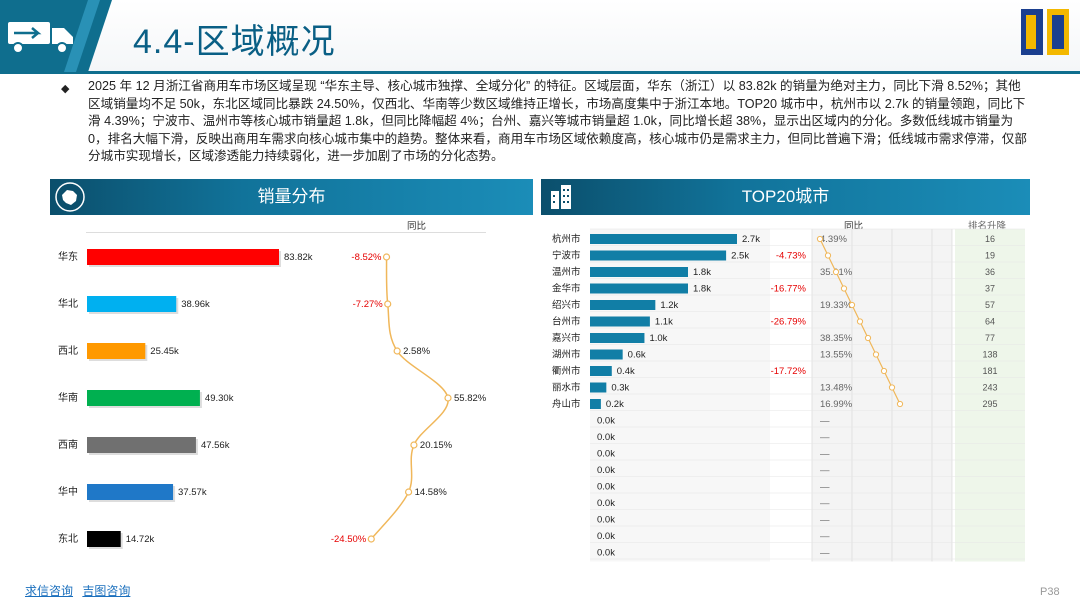 Image resolution: width=1080 pixels, height=607 pixels. What do you see at coordinates (626, 371) in the screenshot?
I see `city-value-label: 0.4k` at bounding box center [626, 371].